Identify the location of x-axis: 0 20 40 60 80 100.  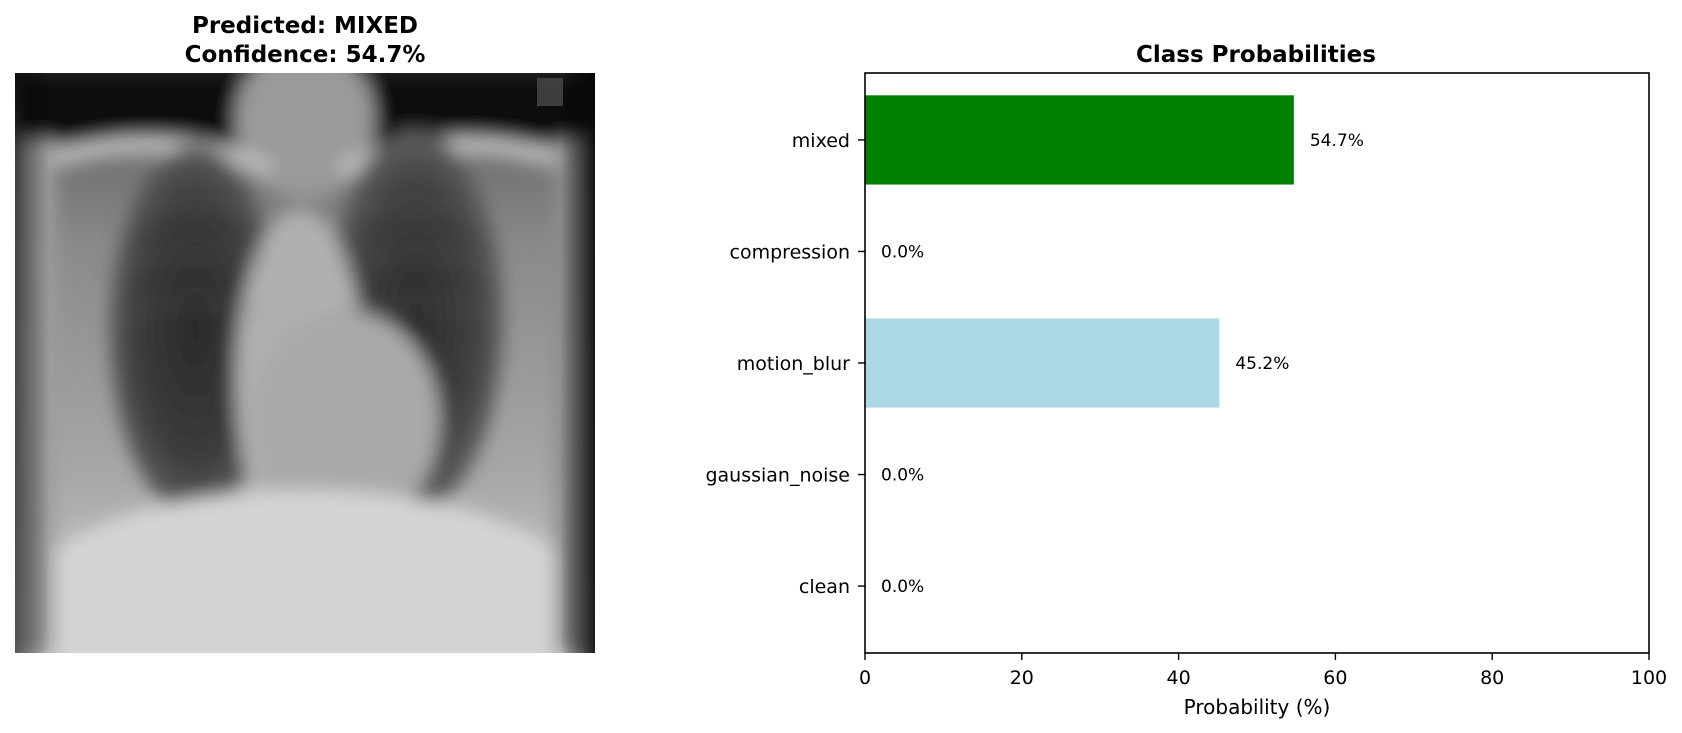
(1263, 671).